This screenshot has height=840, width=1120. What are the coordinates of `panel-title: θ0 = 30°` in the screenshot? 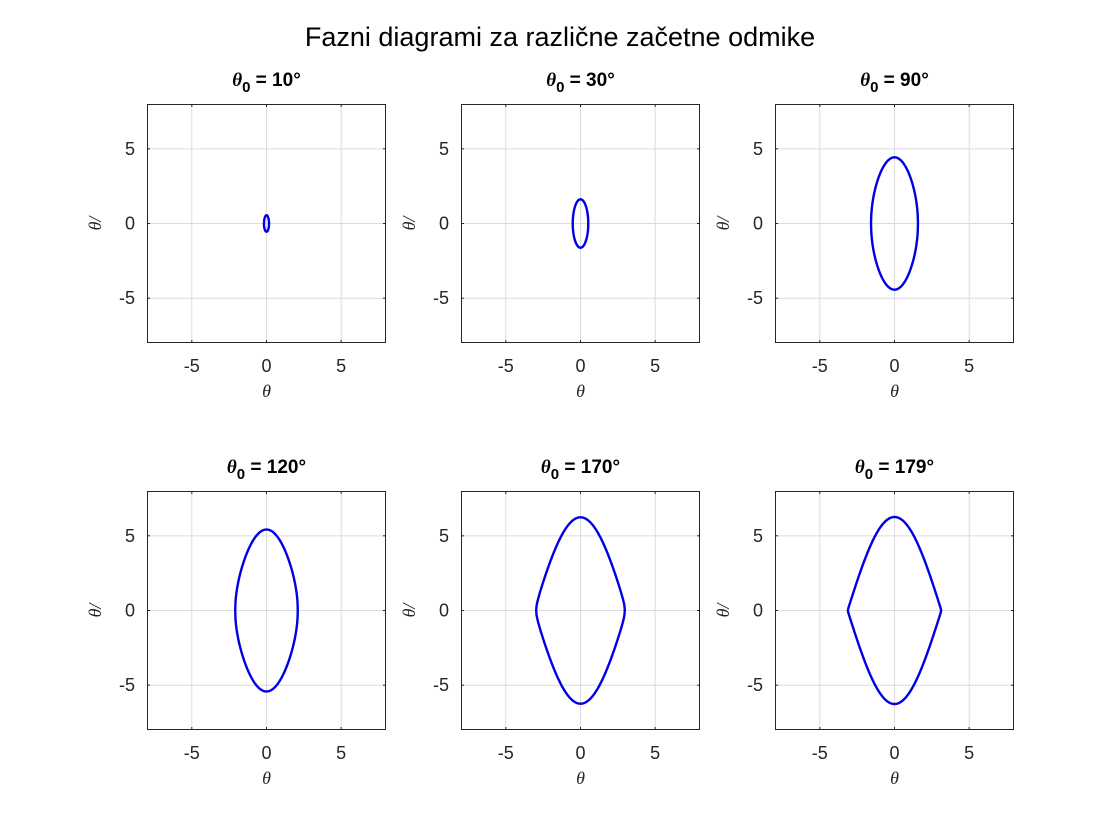 It's located at (580, 83).